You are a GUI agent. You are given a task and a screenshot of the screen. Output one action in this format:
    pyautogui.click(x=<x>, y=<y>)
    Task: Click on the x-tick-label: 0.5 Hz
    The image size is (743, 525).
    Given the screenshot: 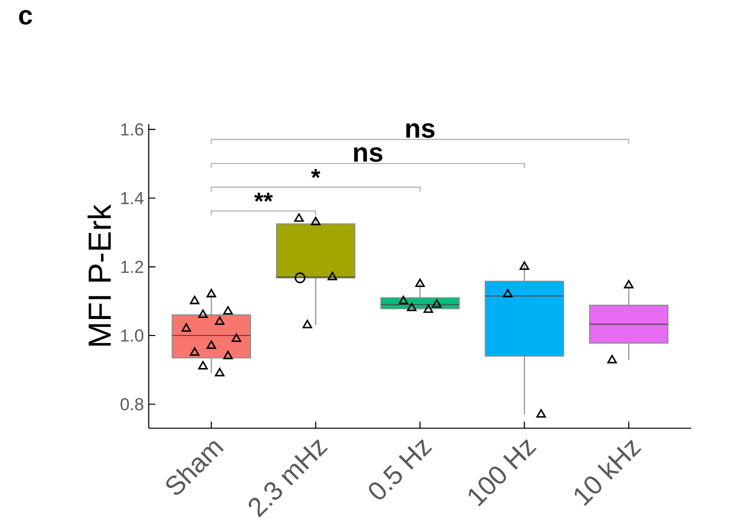 What is the action you would take?
    pyautogui.click(x=400, y=469)
    